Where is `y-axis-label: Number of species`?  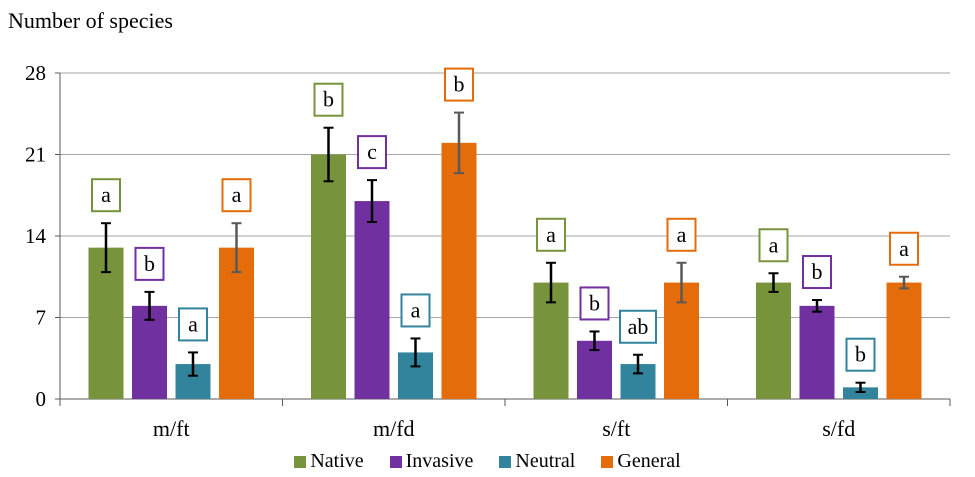
y-axis-label: Number of species is located at coordinates (90, 20).